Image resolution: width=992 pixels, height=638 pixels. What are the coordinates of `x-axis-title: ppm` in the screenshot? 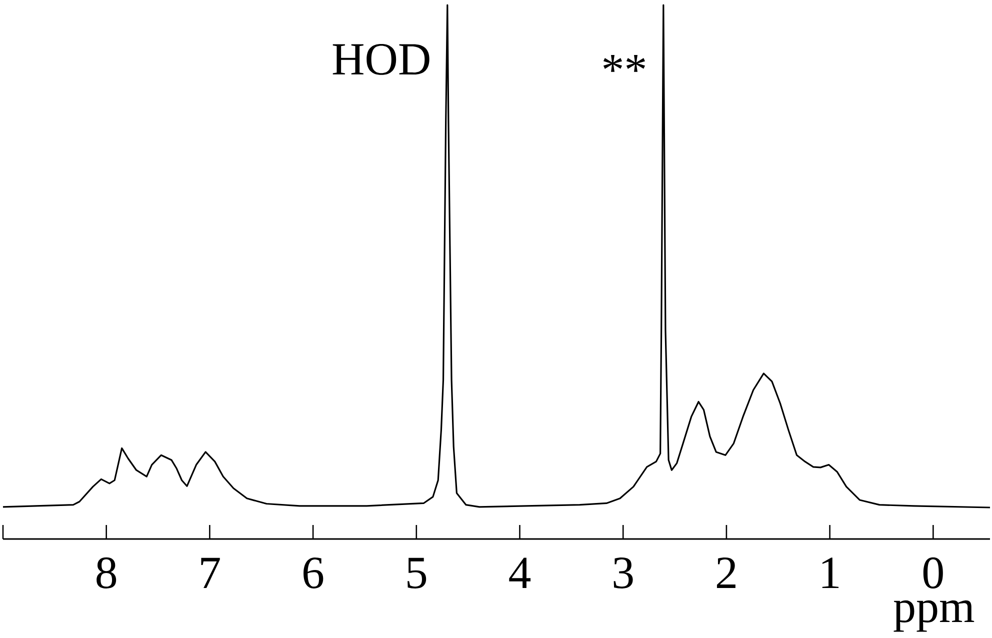 It's located at (934, 616).